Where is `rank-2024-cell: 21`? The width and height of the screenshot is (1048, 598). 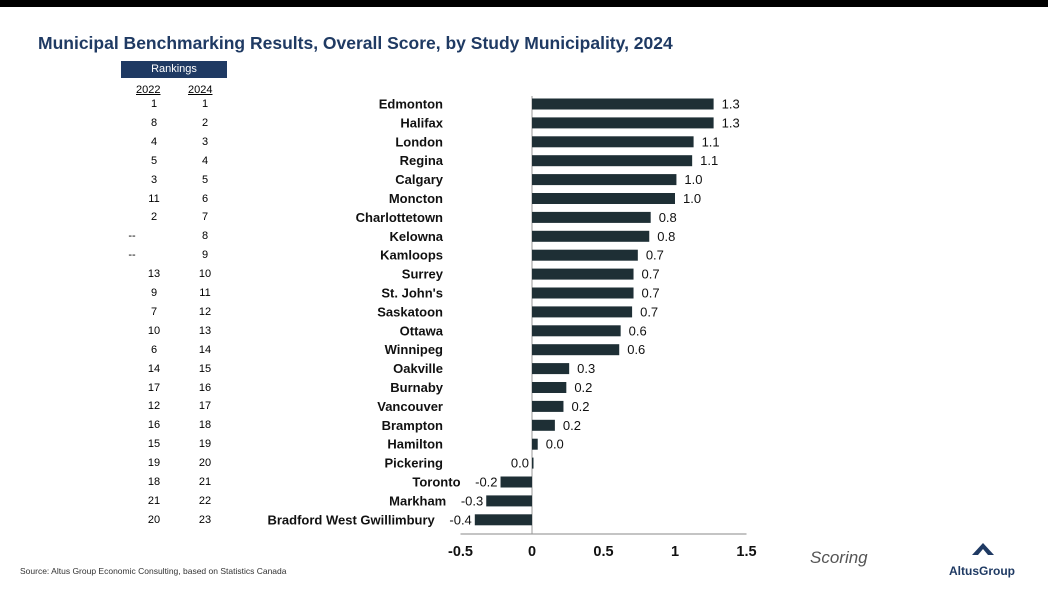 rank-2024-cell: 21 is located at coordinates (205, 482).